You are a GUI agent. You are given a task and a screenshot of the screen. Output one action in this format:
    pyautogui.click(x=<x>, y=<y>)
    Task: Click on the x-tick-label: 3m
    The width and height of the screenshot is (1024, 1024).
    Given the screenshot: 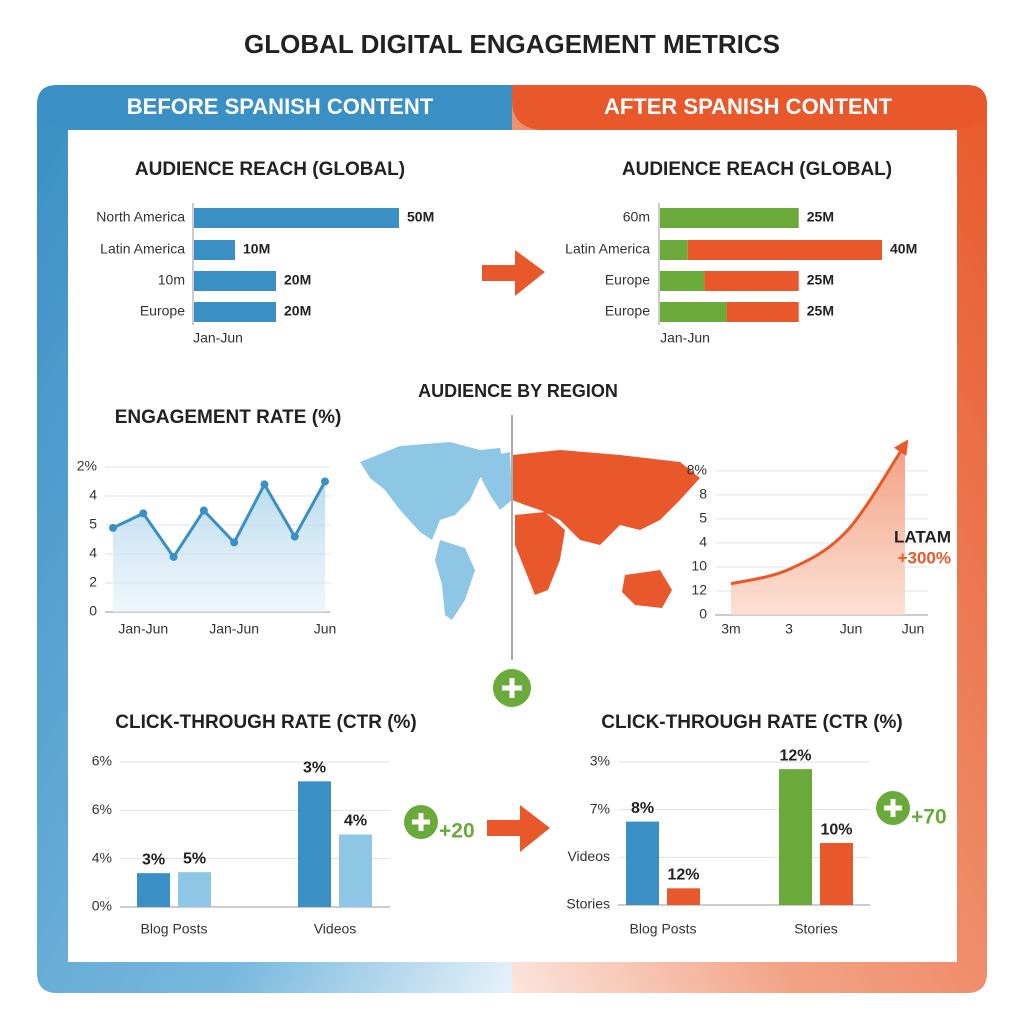 What is the action you would take?
    pyautogui.click(x=730, y=629)
    